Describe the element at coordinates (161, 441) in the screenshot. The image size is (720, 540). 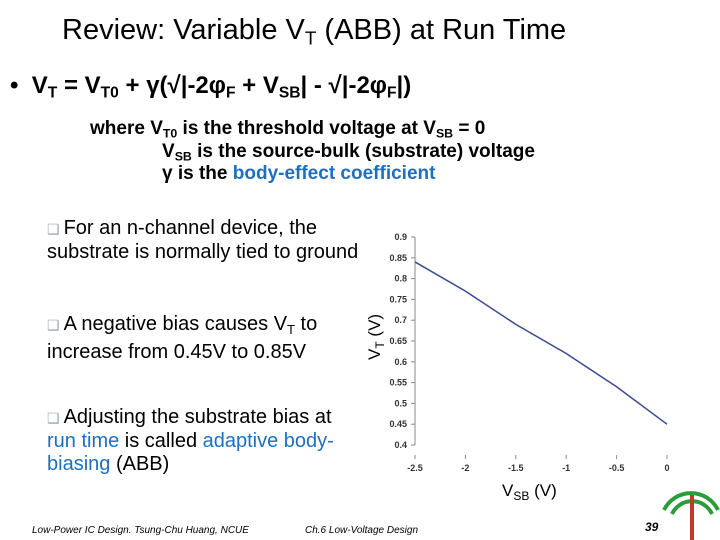
I see `text: is called` at that location.